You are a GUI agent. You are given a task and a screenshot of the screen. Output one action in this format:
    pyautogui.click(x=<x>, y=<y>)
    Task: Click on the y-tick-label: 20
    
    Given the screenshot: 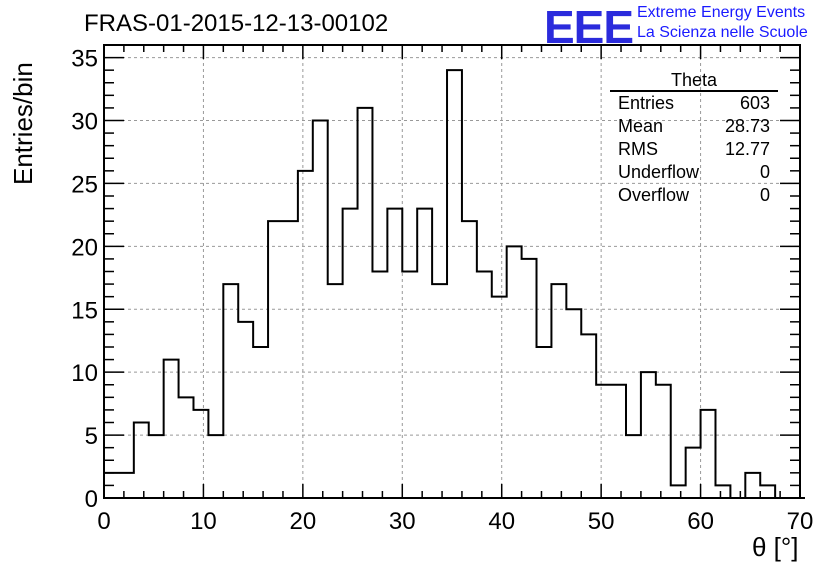 What is the action you would take?
    pyautogui.click(x=84, y=247)
    